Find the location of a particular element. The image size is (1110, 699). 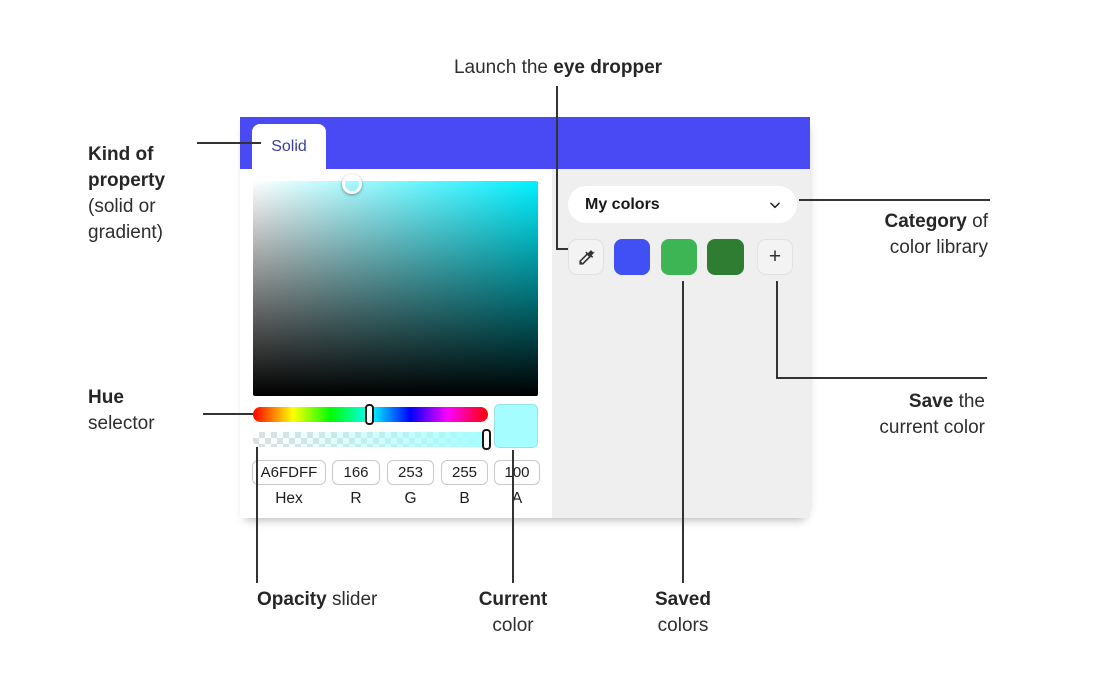

add-color-button: + is located at coordinates (775, 257).